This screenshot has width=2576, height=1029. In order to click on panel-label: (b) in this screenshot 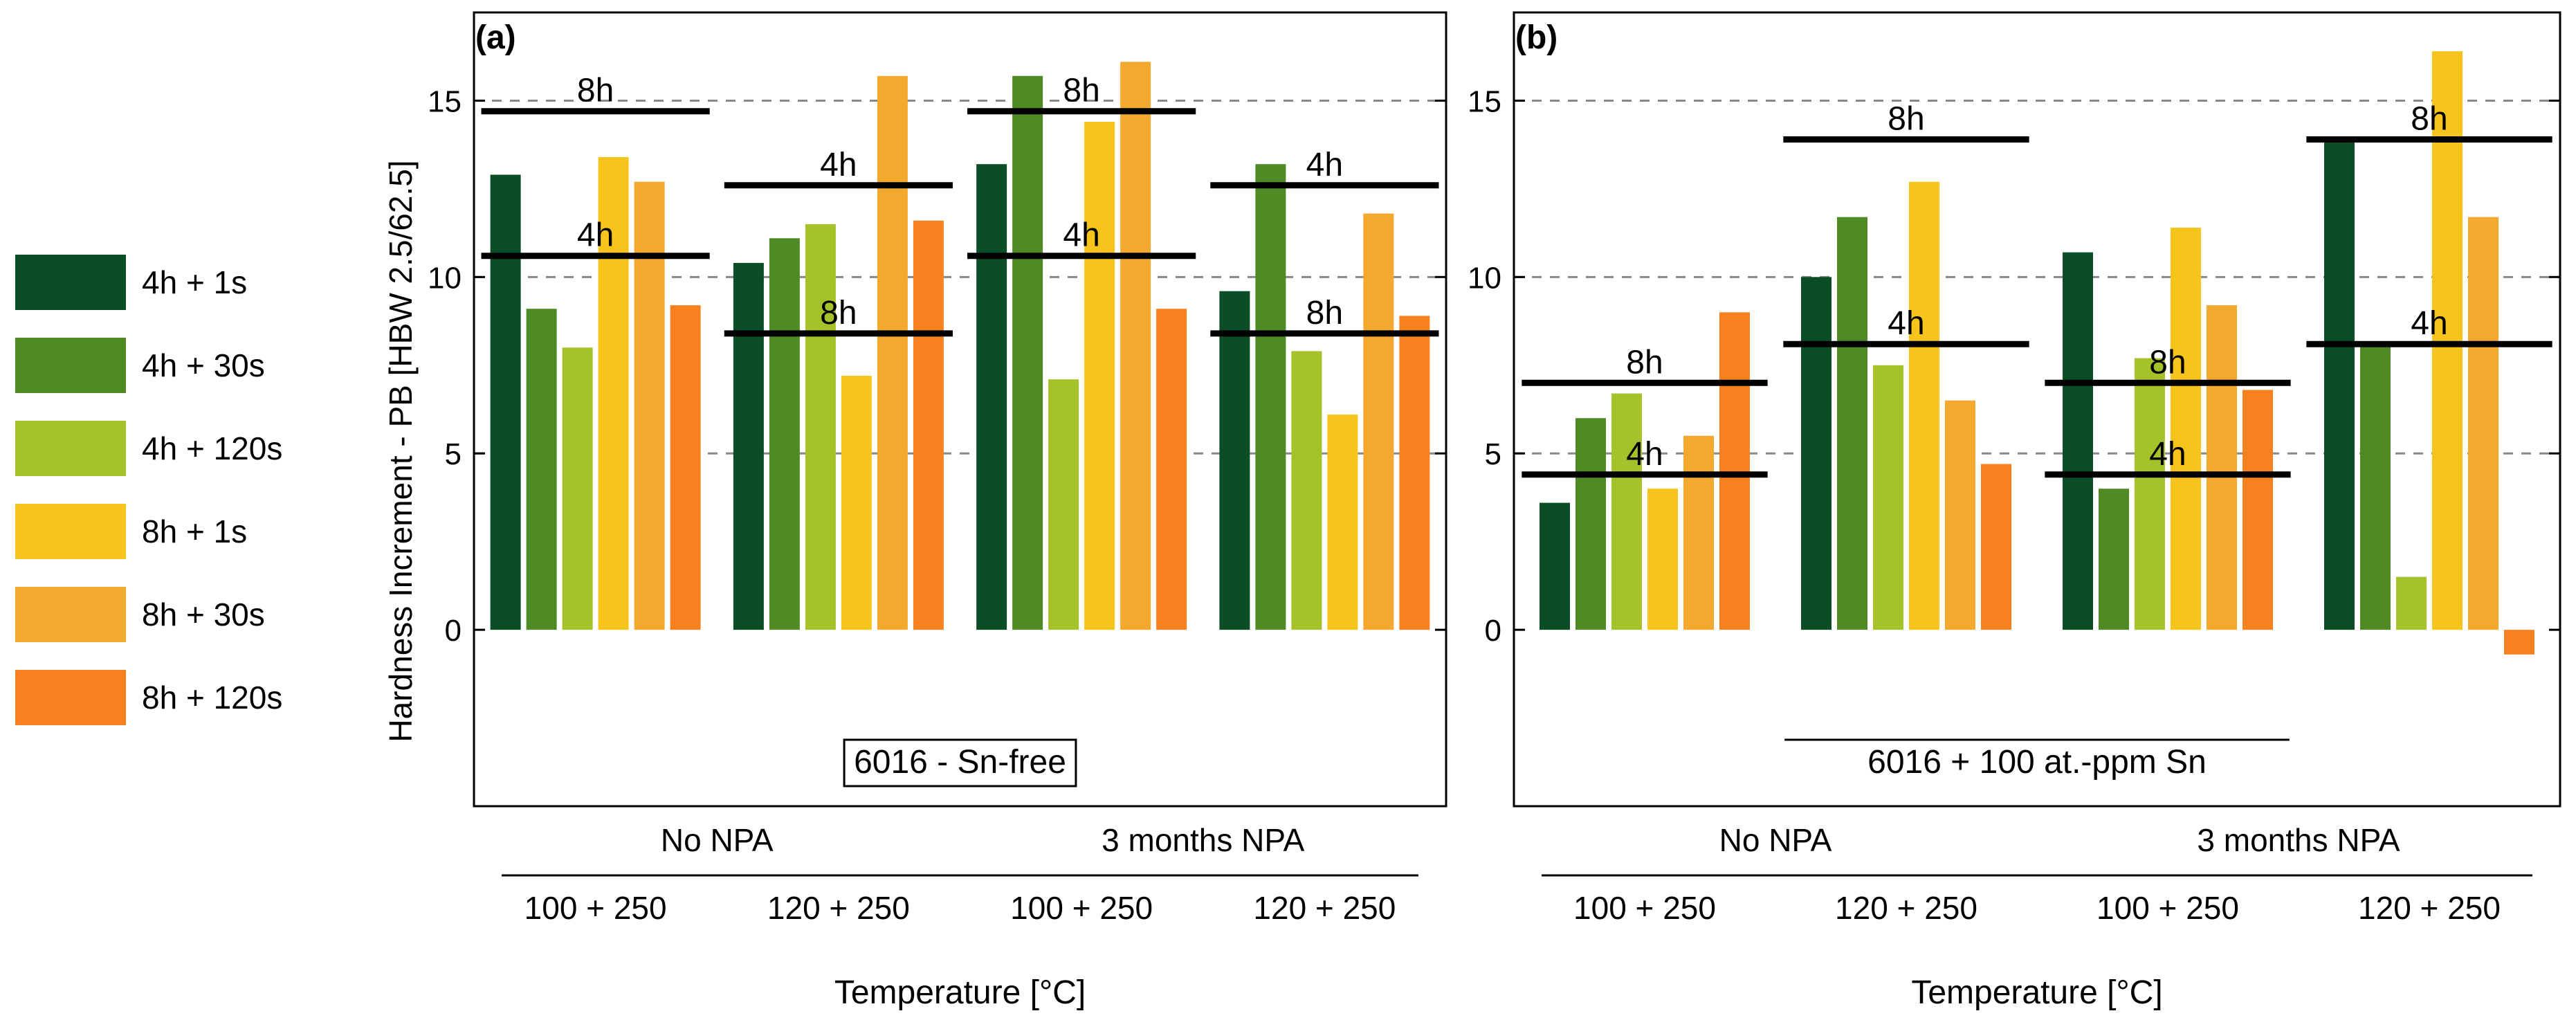, I will do `click(1536, 37)`.